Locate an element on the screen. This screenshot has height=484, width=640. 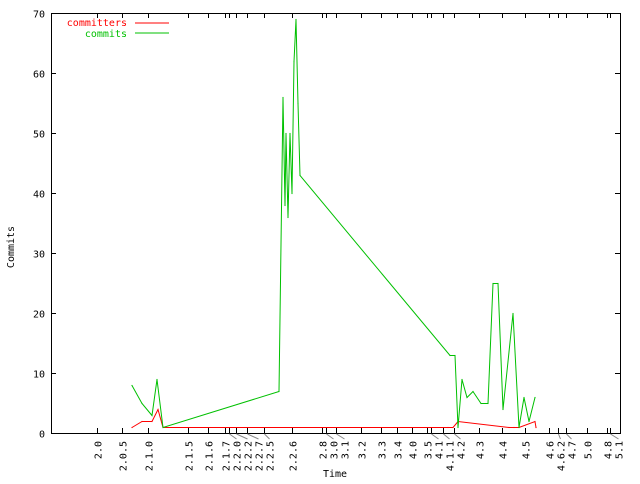
x-tick-label: 3.3 is located at coordinates (383, 450).